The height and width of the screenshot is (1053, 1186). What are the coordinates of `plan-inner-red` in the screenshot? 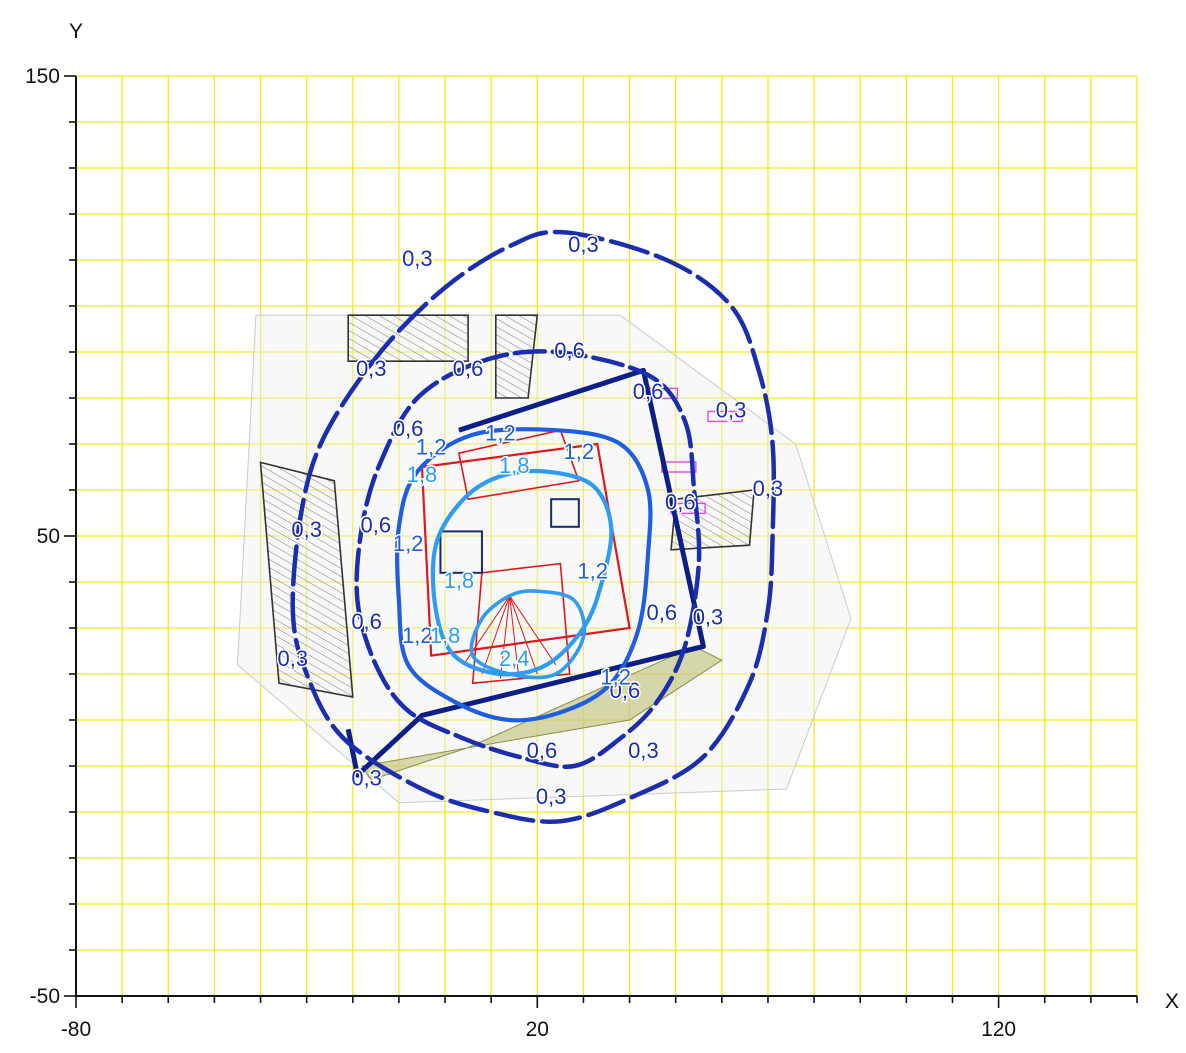 It's located at (518, 465).